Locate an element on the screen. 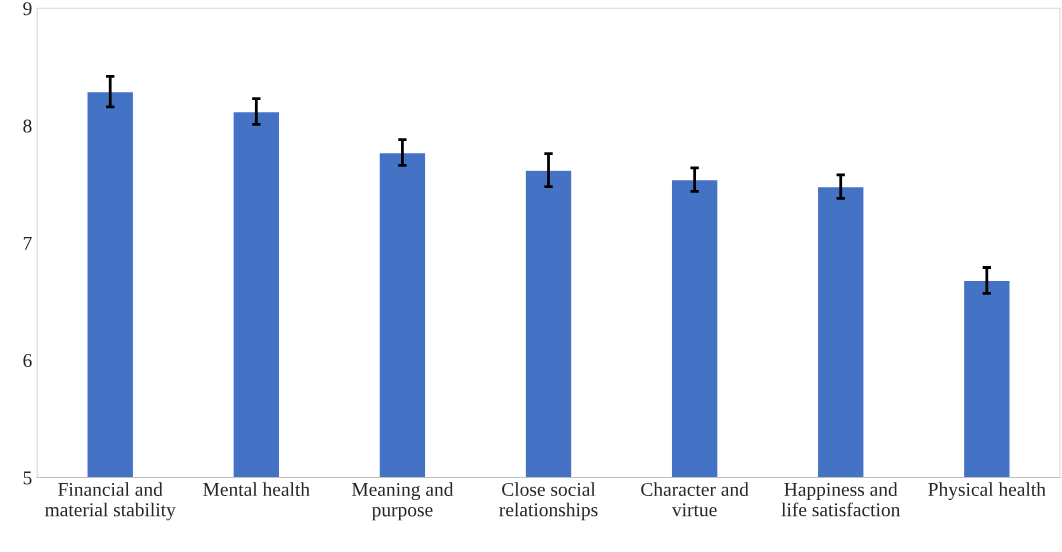 This screenshot has width=1062, height=552. x-tick-label: Character and virtue is located at coordinates (695, 499).